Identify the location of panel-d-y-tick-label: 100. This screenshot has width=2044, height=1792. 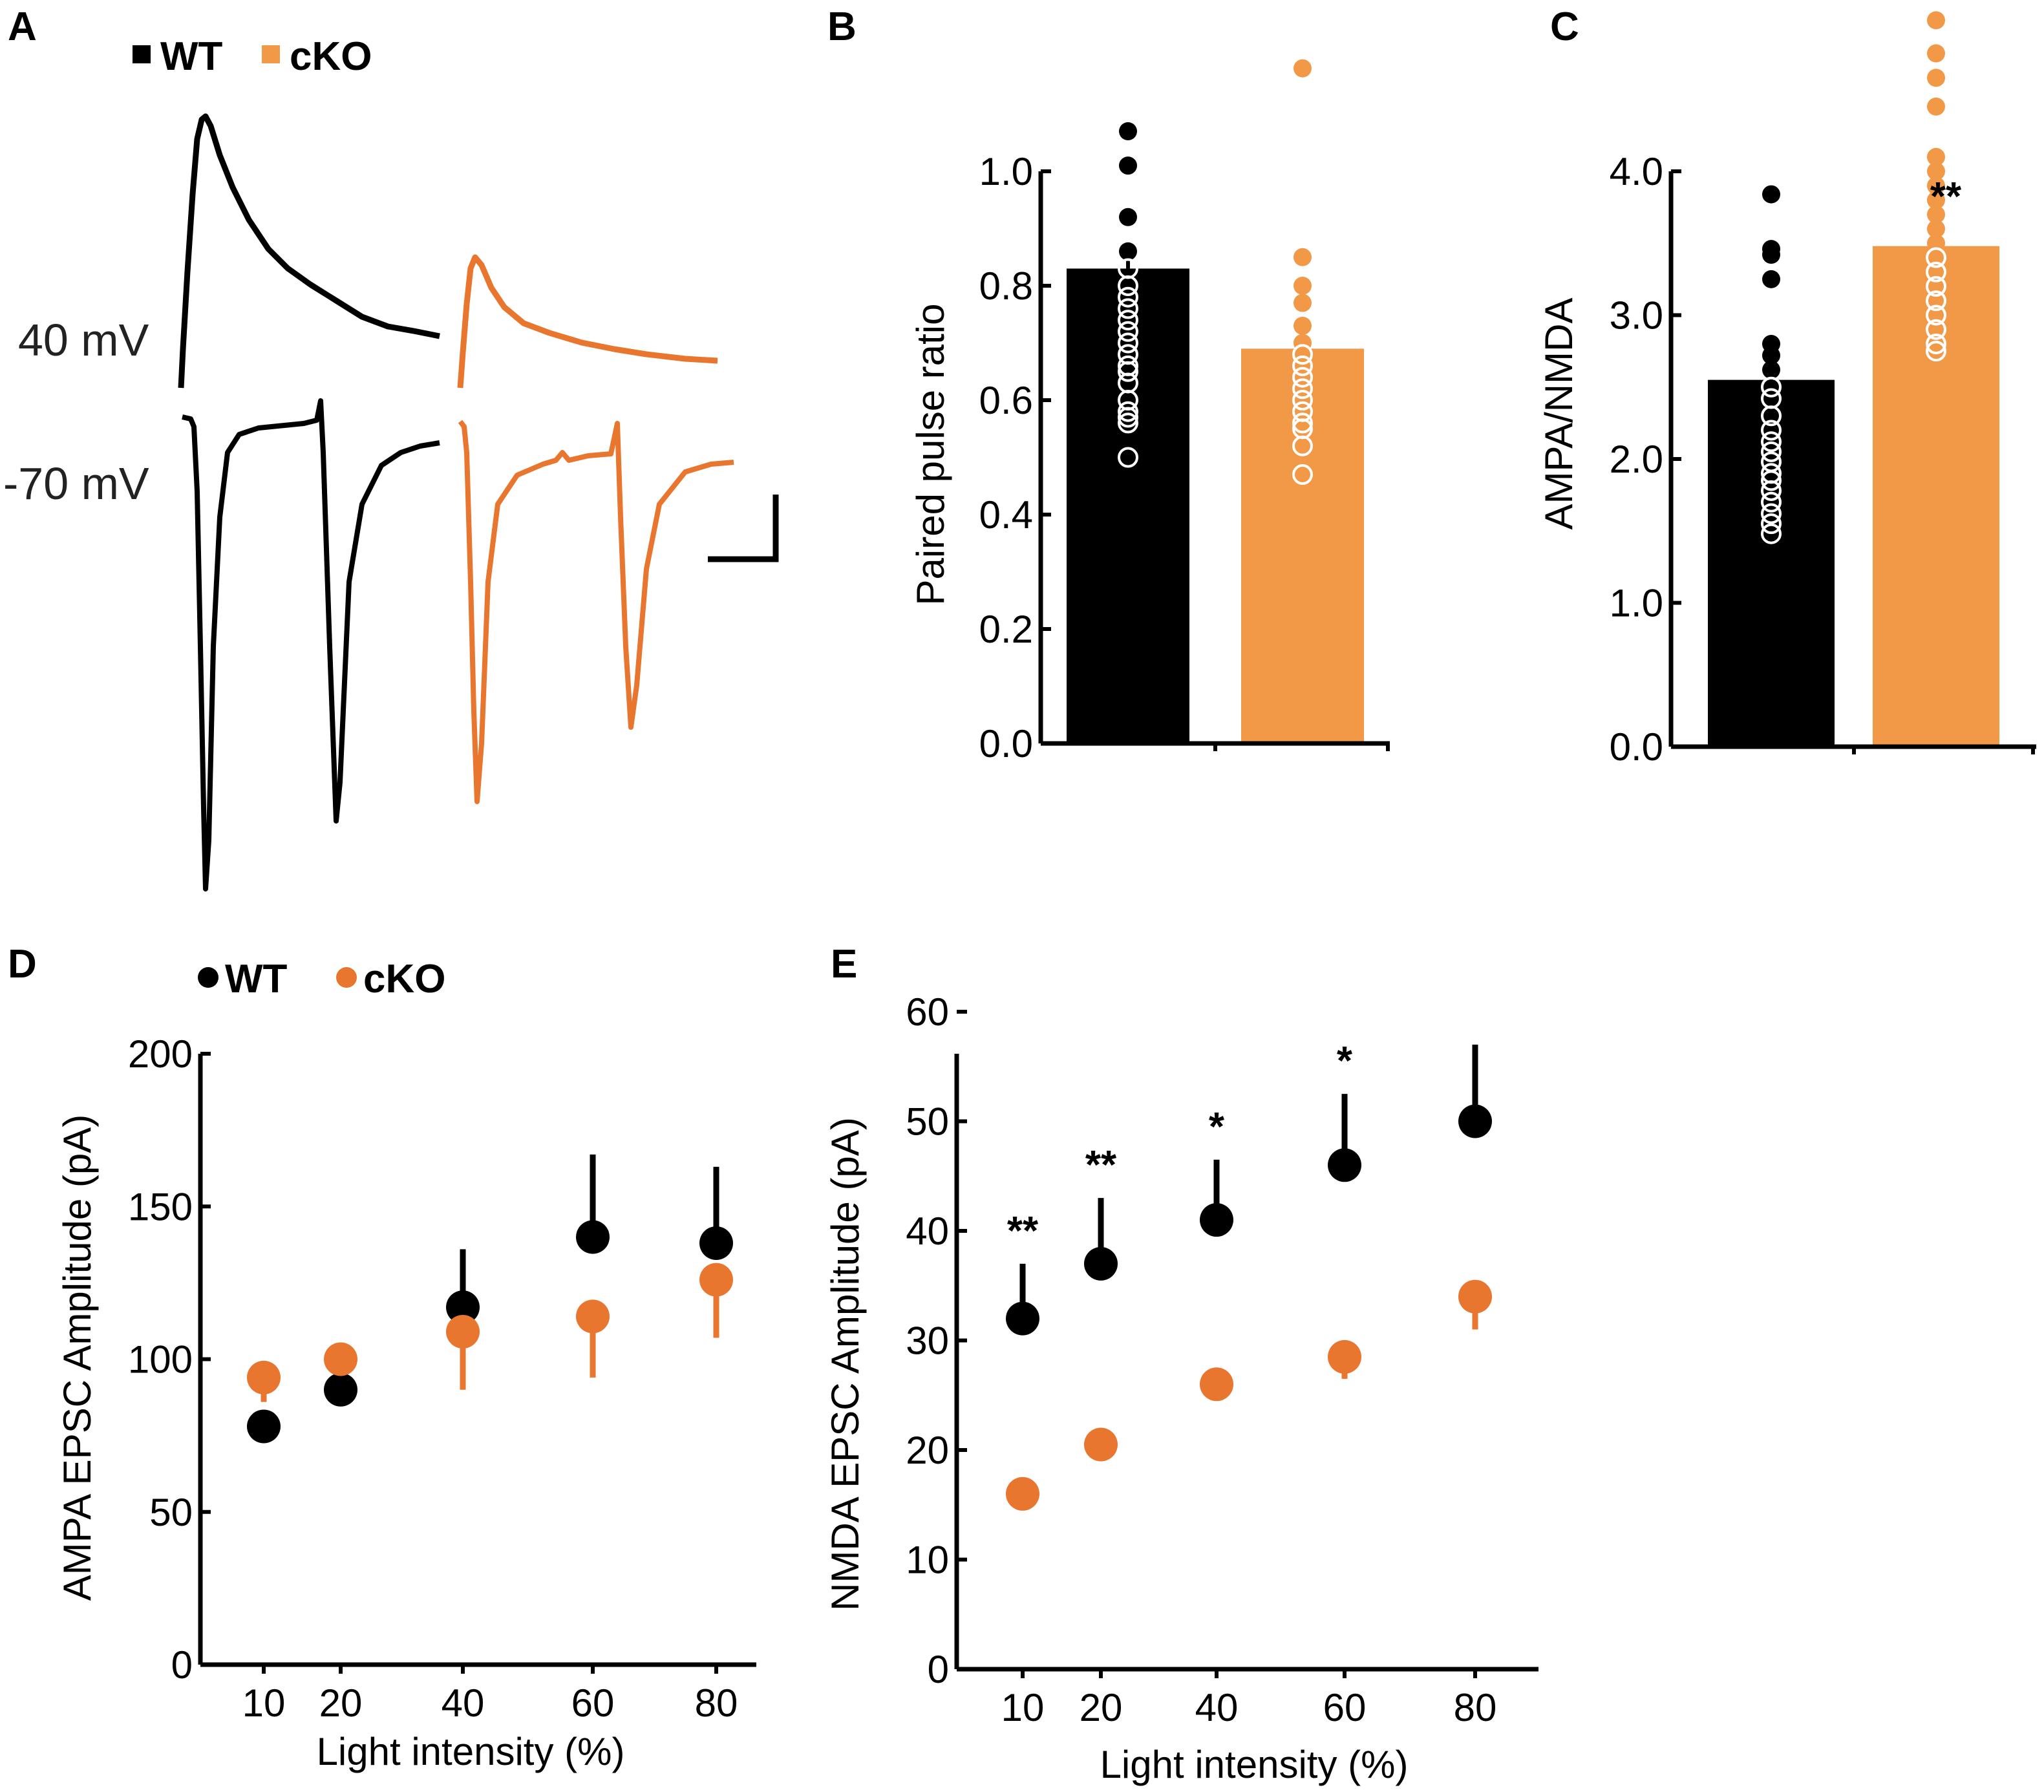
(161, 1360).